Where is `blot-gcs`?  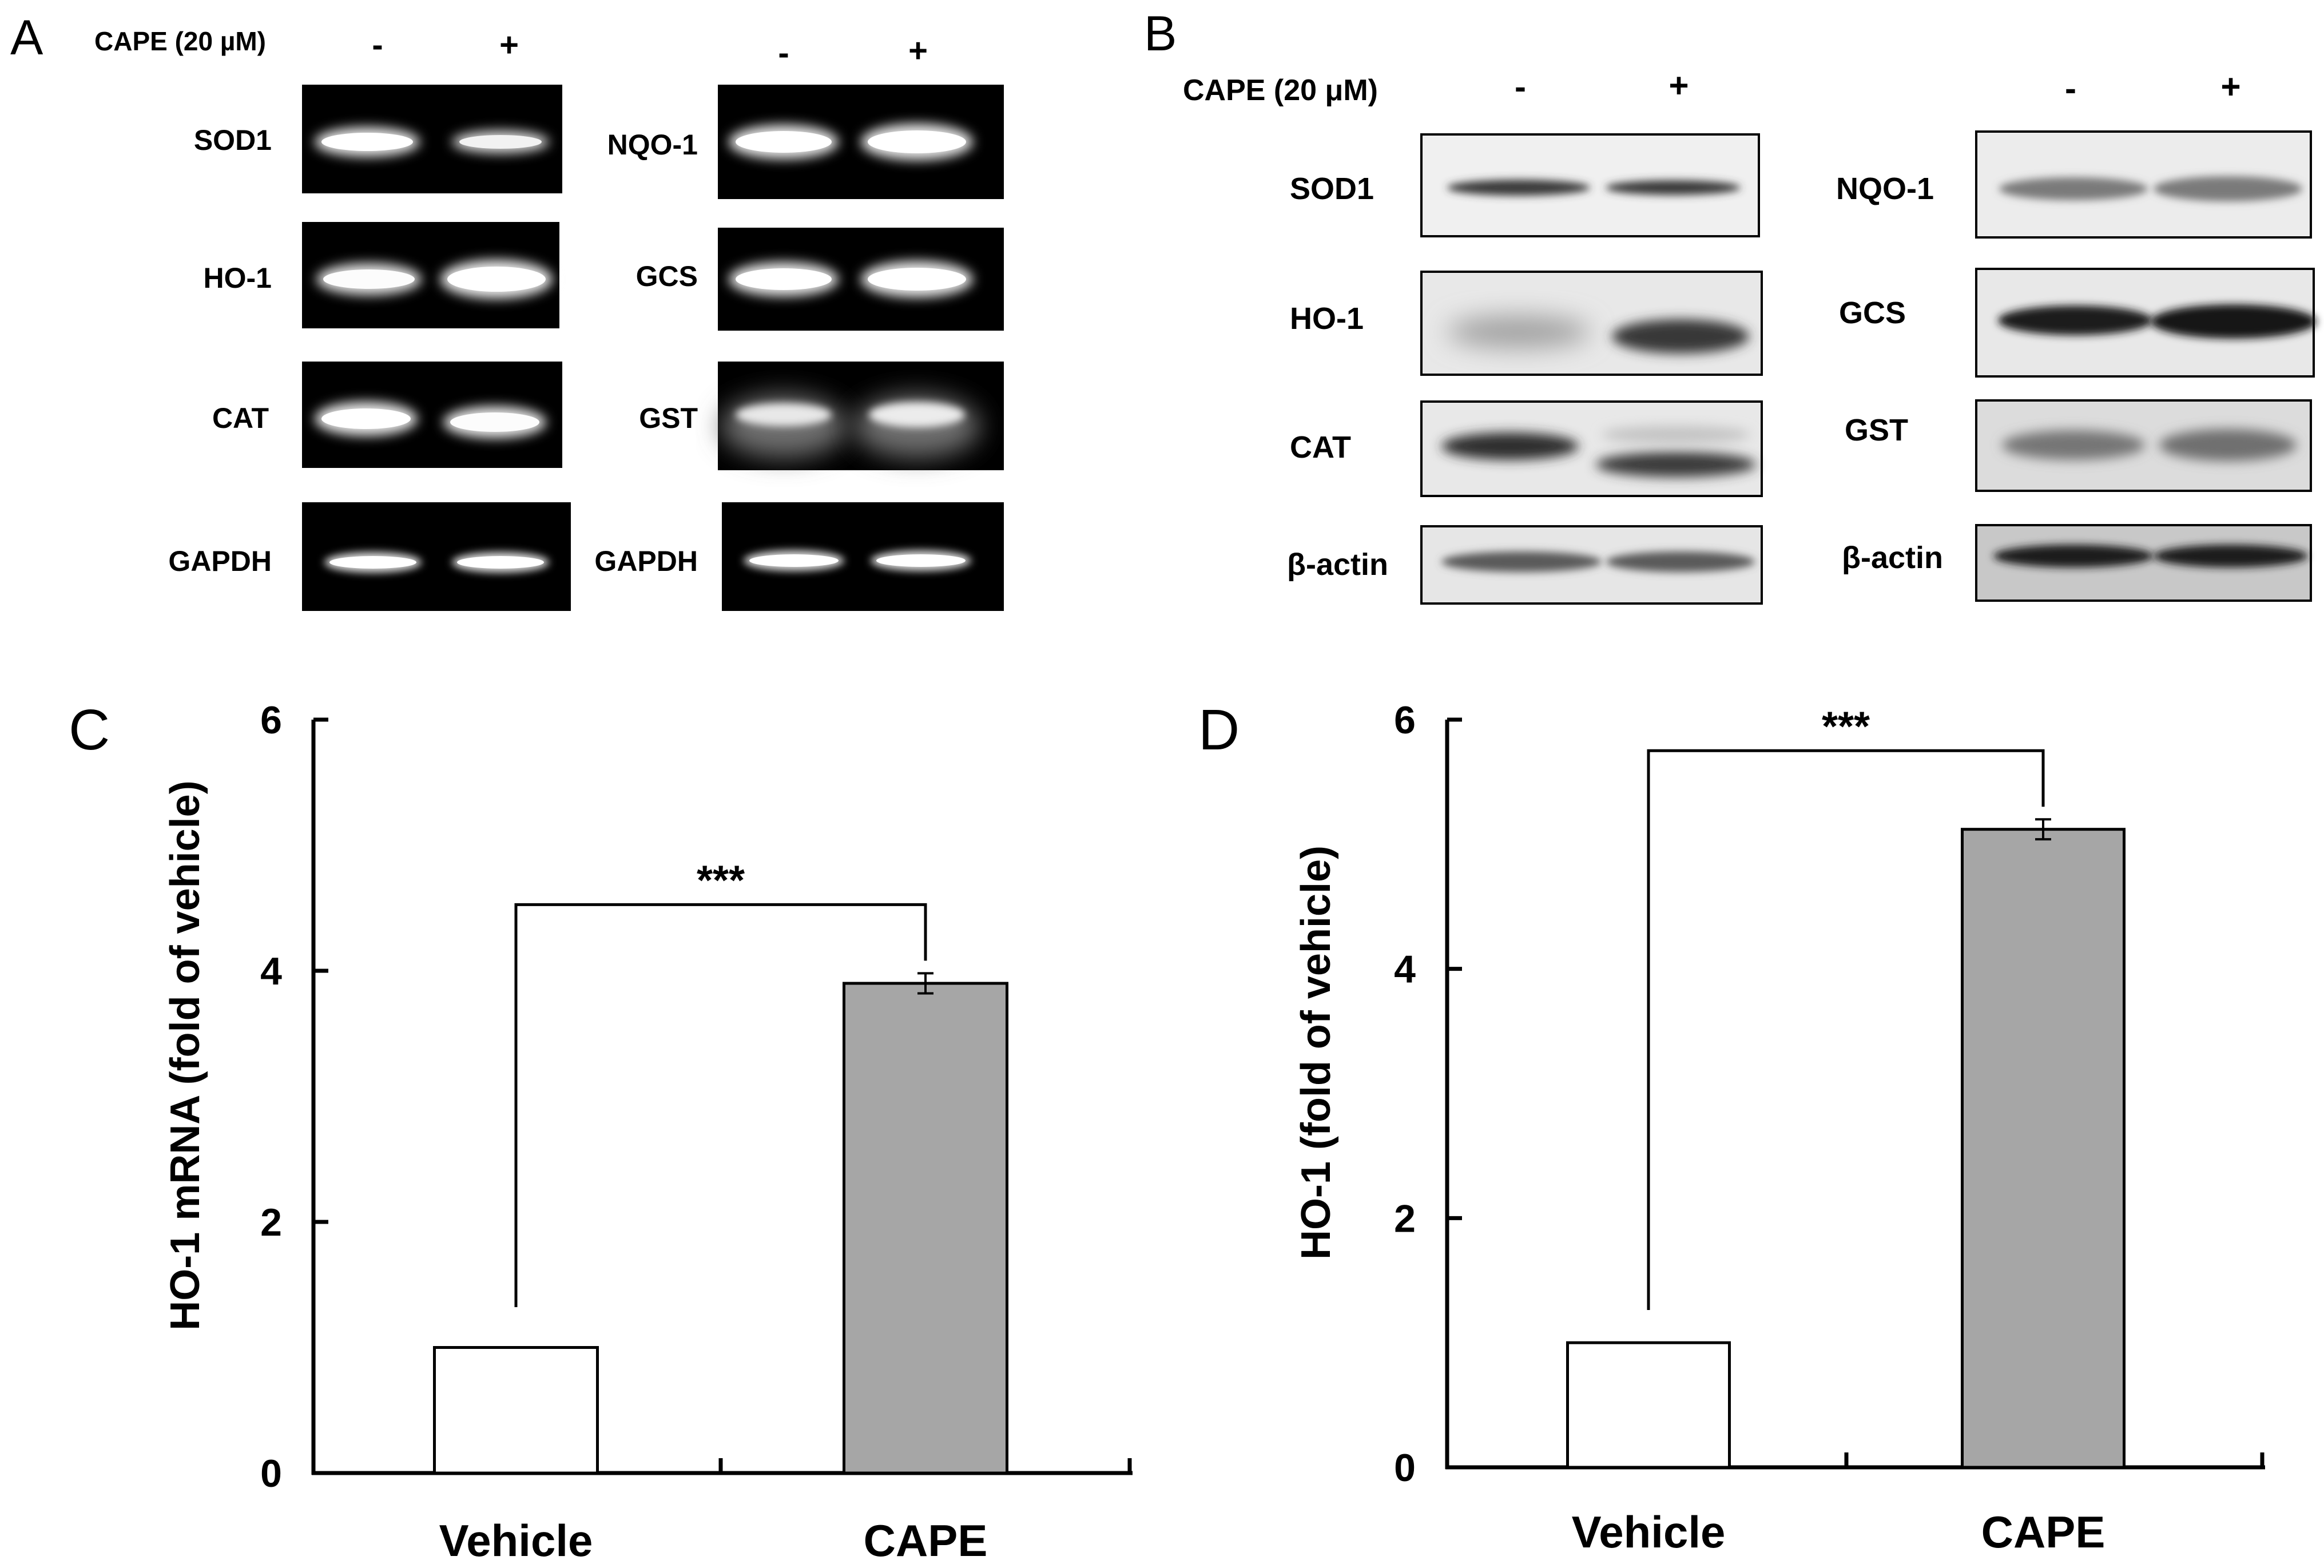 blot-gcs is located at coordinates (2146, 323).